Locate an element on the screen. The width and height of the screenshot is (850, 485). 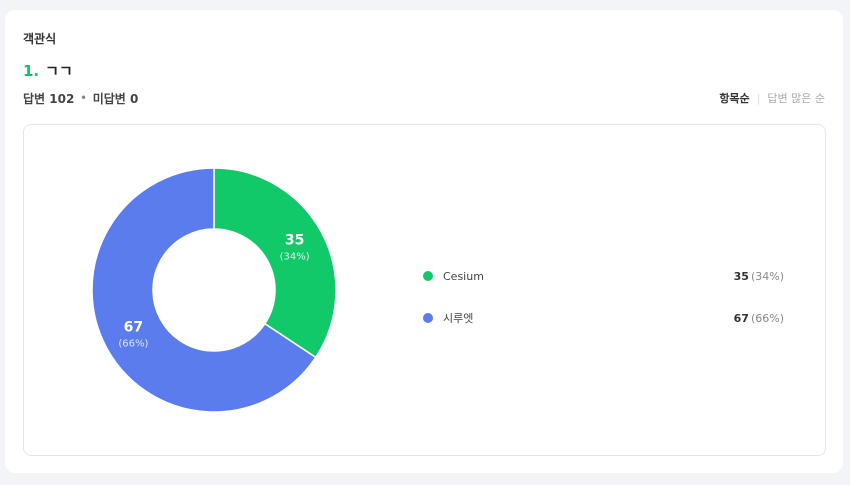
legend-percent-1: (66%) is located at coordinates (767, 318).